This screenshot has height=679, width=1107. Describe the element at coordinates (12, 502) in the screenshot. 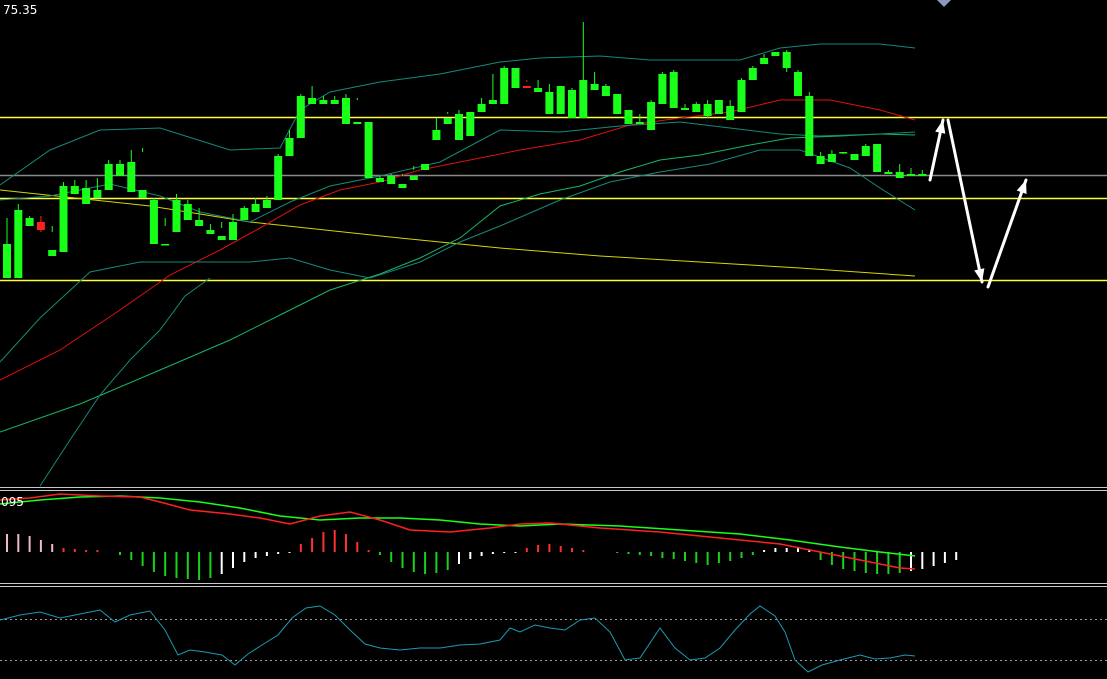

I see `macd-label: 095` at that location.